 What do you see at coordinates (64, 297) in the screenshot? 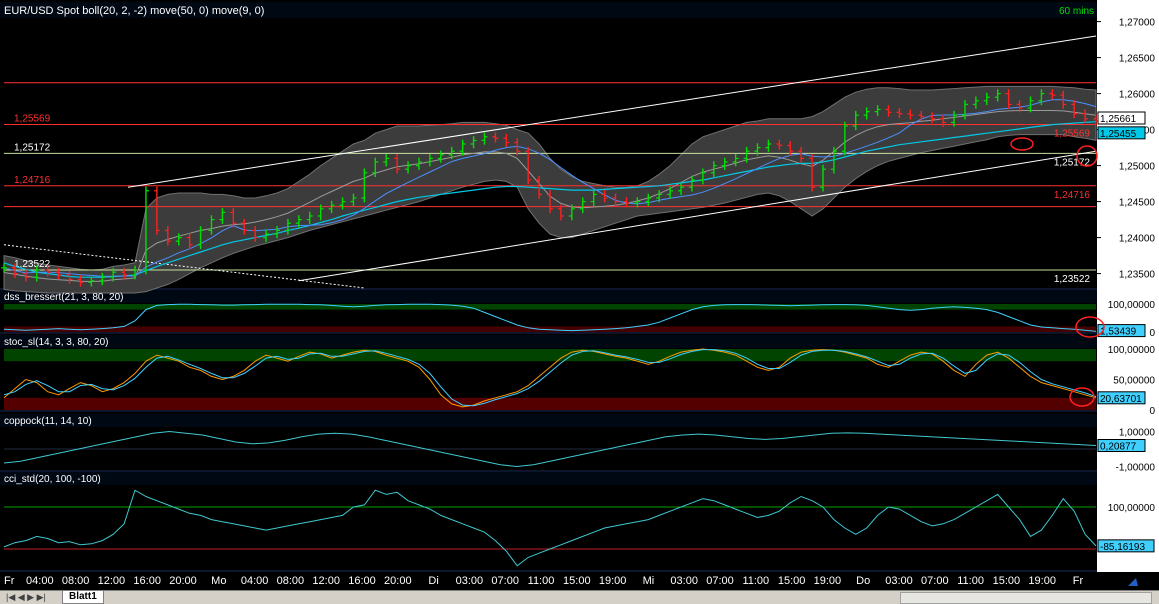
I see `indicator-title: dss_bressert(21, 3, 80, 20)` at bounding box center [64, 297].